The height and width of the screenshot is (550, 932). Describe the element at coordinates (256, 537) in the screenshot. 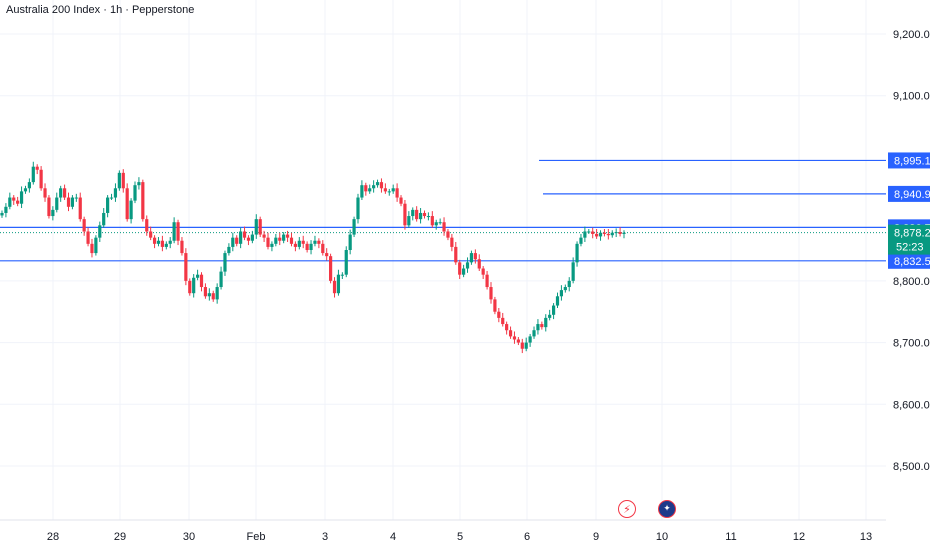

I see `time-axis-label: Feb` at that location.